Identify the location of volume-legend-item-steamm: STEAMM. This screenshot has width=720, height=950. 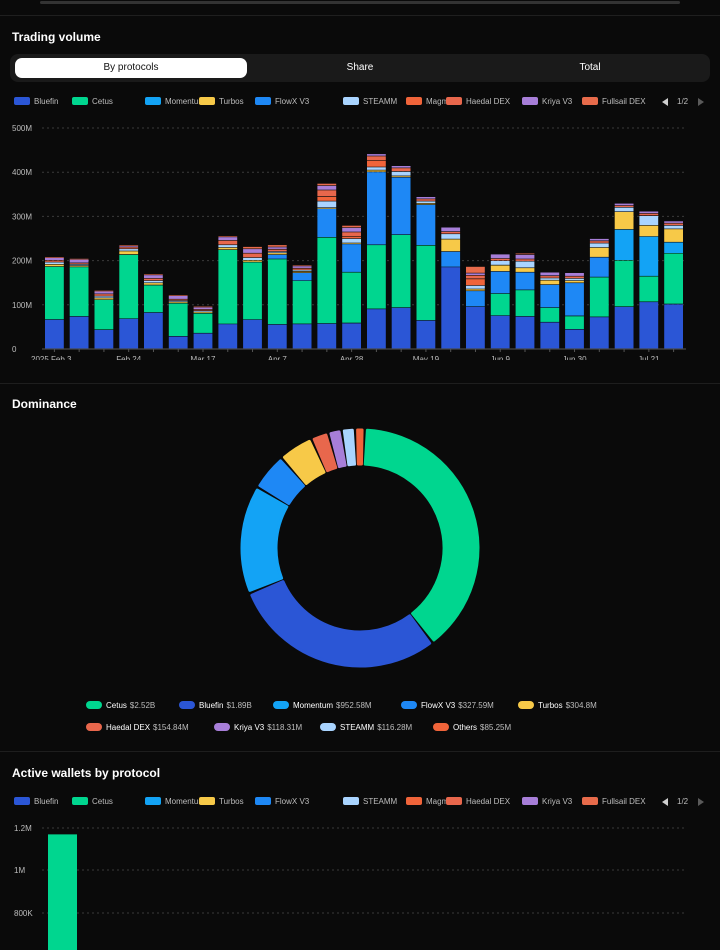
(370, 102).